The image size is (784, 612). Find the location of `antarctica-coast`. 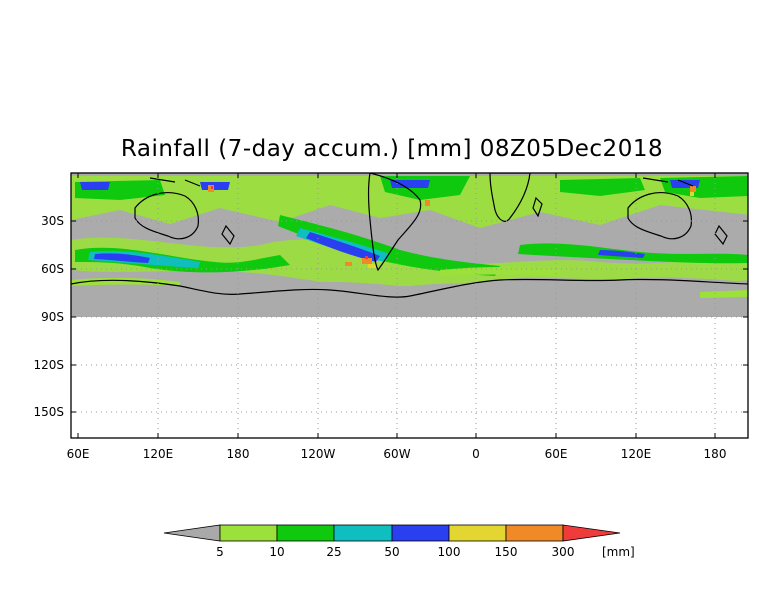

antarctica-coast is located at coordinates (409, 288).